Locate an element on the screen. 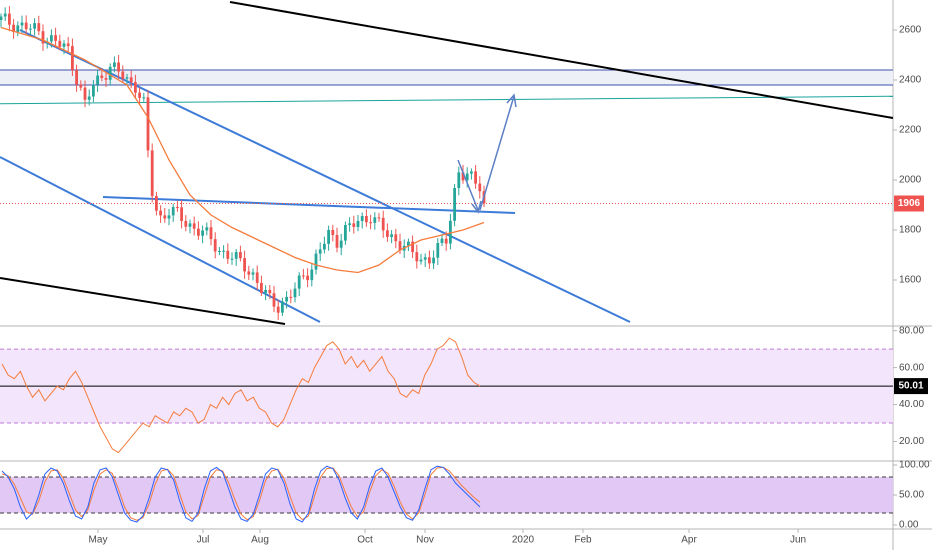 The height and width of the screenshot is (550, 932). stoch-tick-label: 100.00 is located at coordinates (914, 465).